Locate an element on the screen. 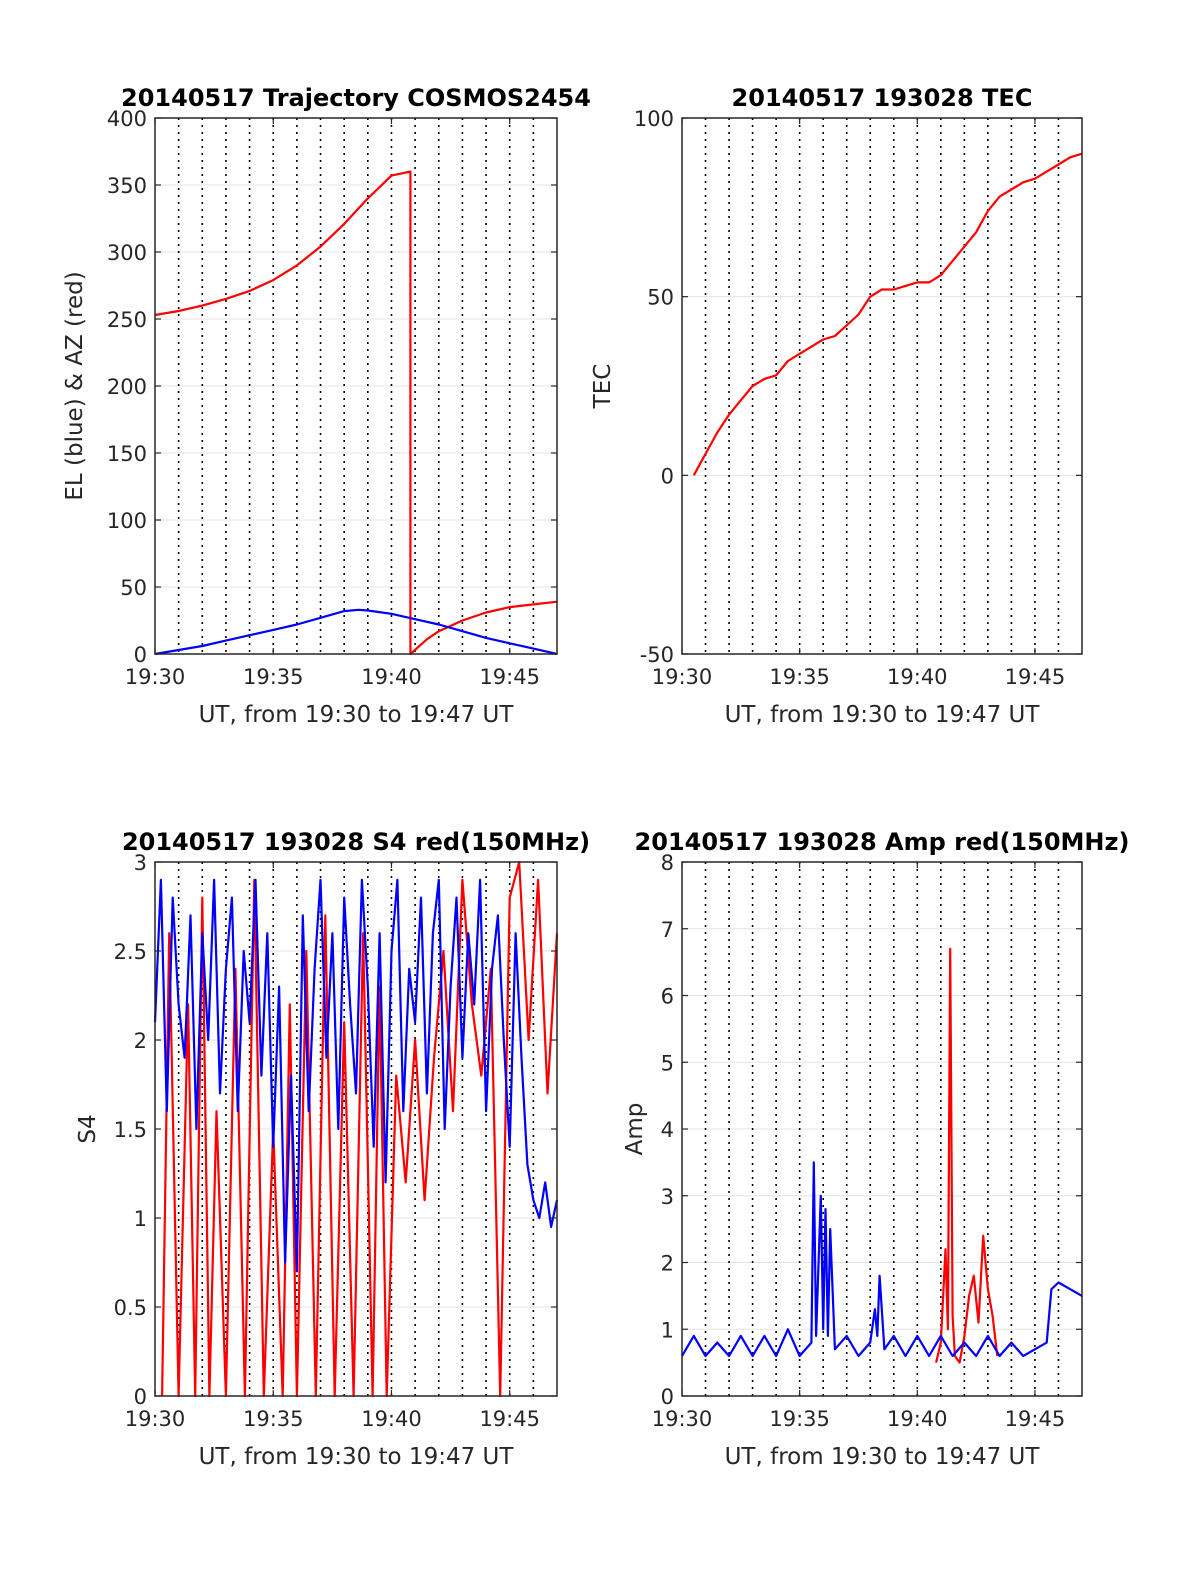 The image size is (1200, 1575). y-tick-label: 250 is located at coordinates (127, 320).